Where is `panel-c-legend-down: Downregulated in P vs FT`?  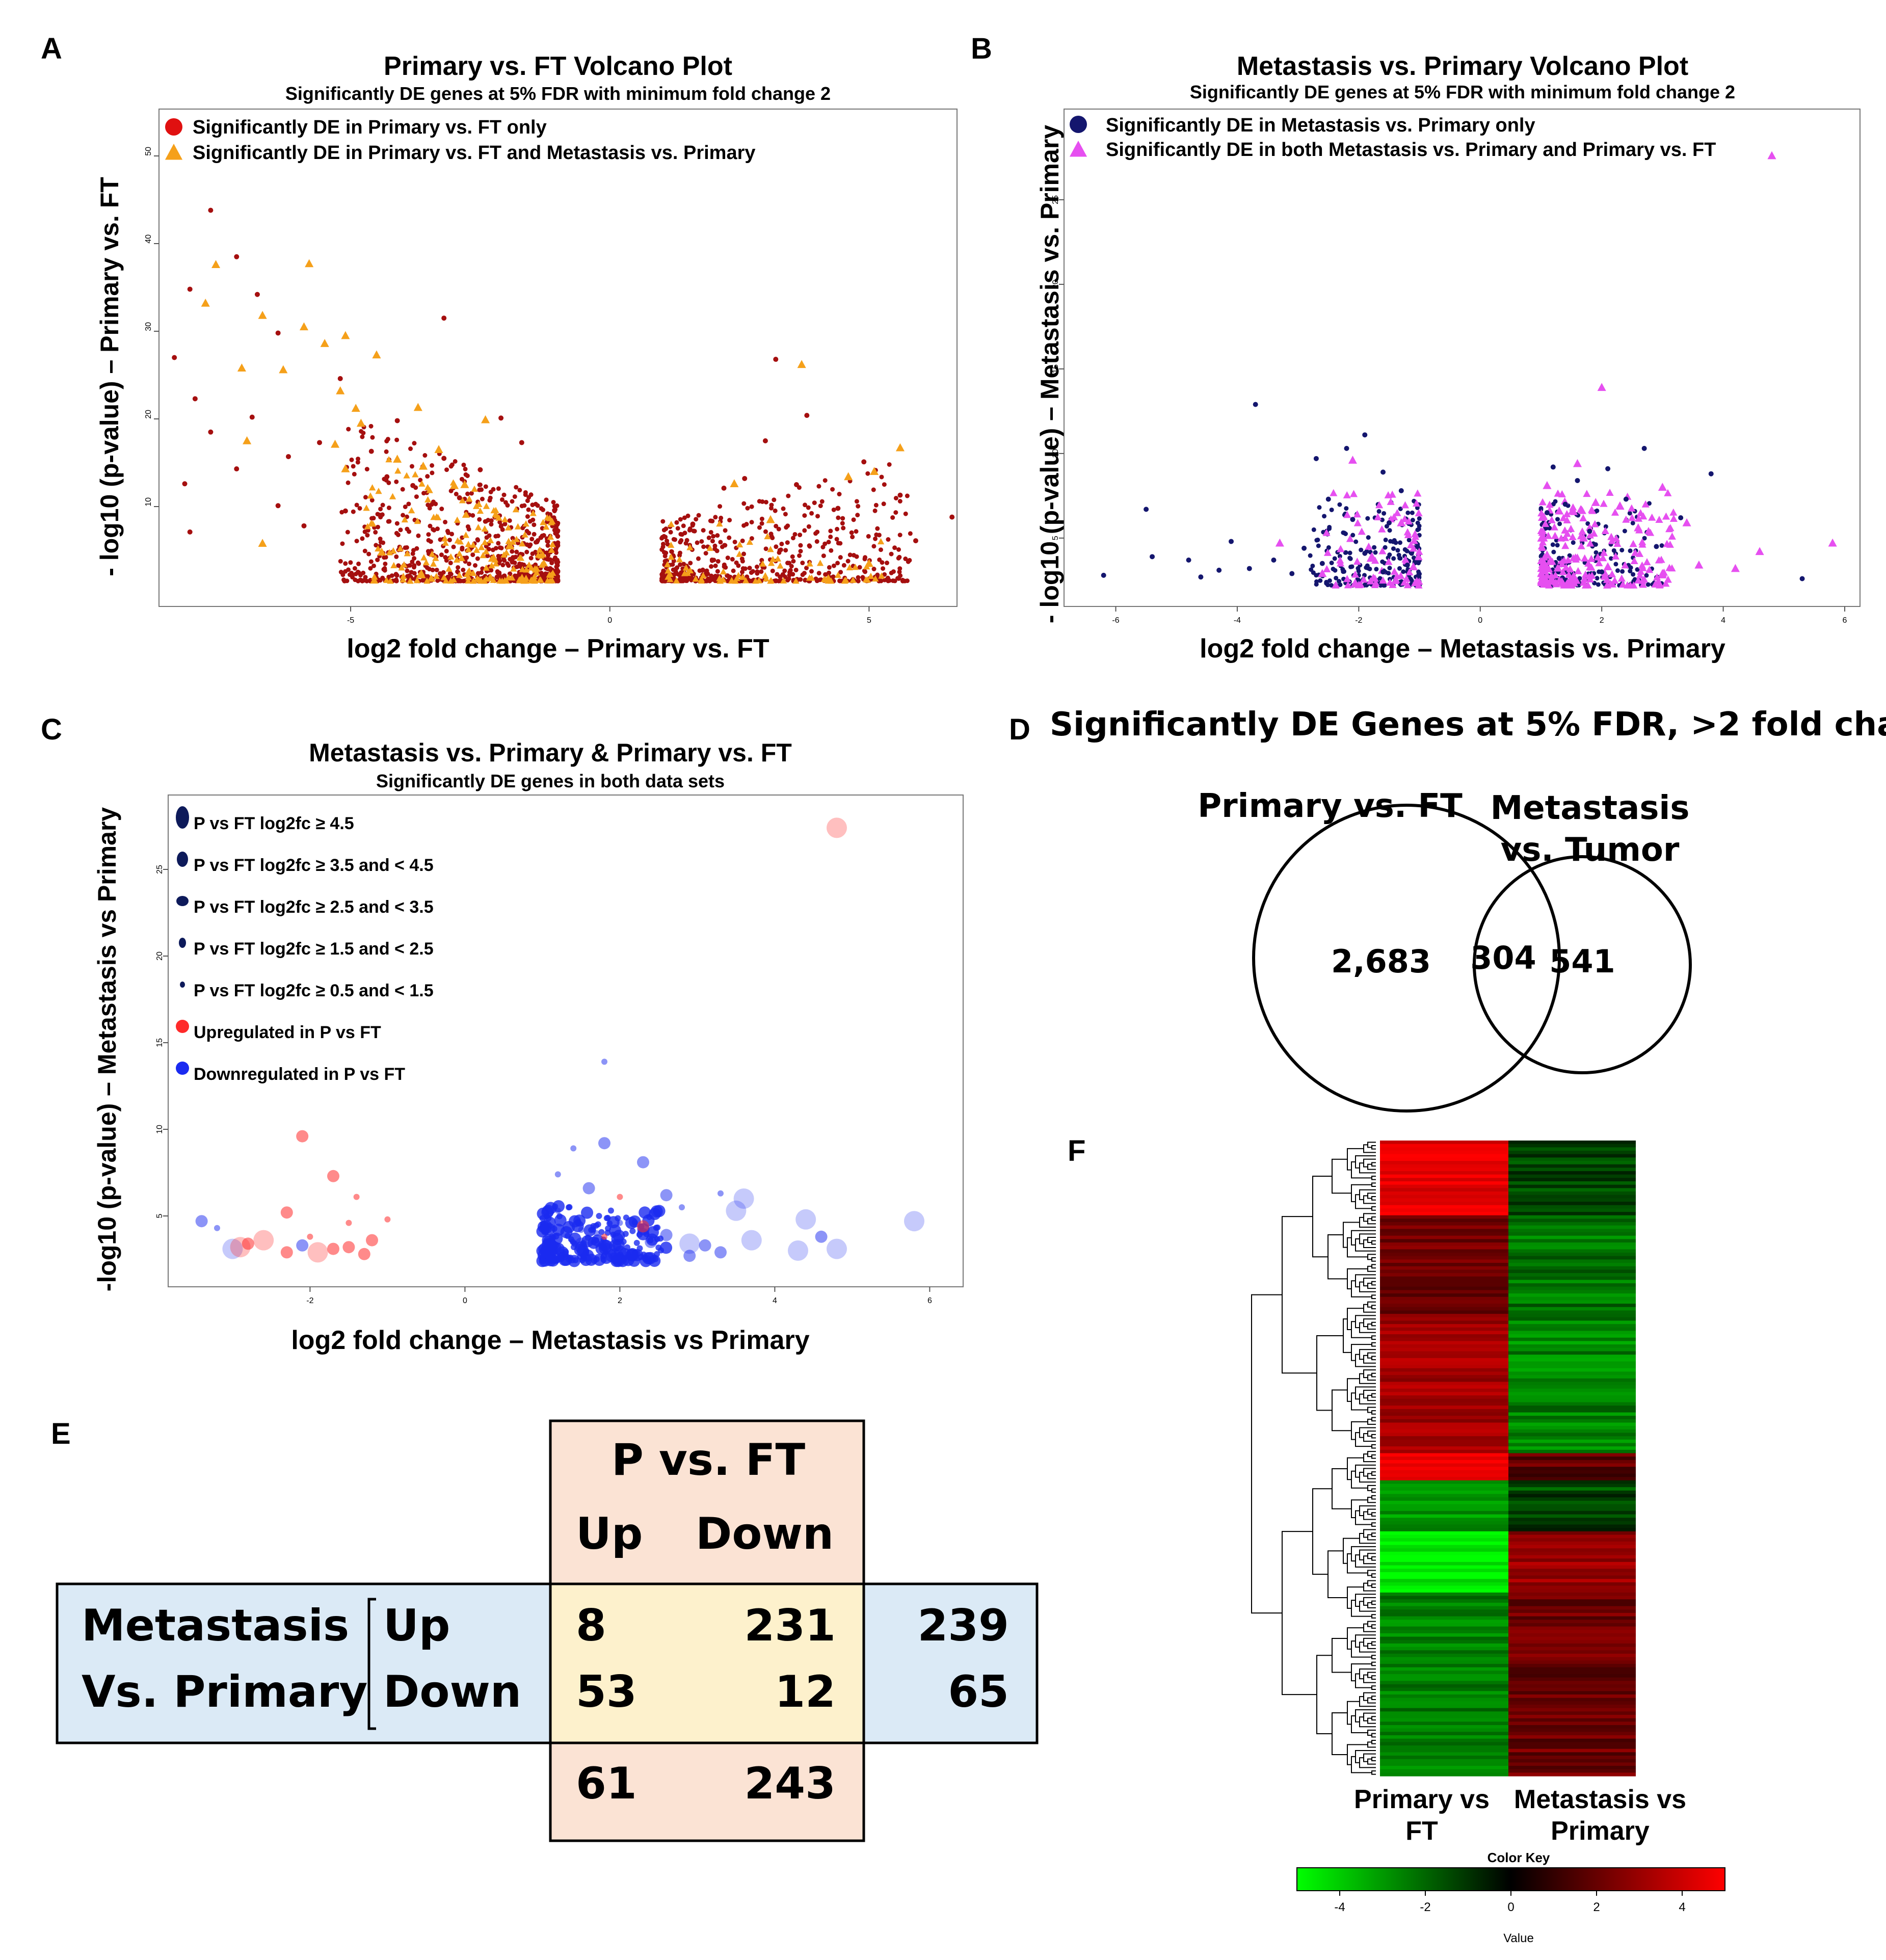
panel-c-legend-down: Downregulated in P vs FT is located at coordinates (299, 1074).